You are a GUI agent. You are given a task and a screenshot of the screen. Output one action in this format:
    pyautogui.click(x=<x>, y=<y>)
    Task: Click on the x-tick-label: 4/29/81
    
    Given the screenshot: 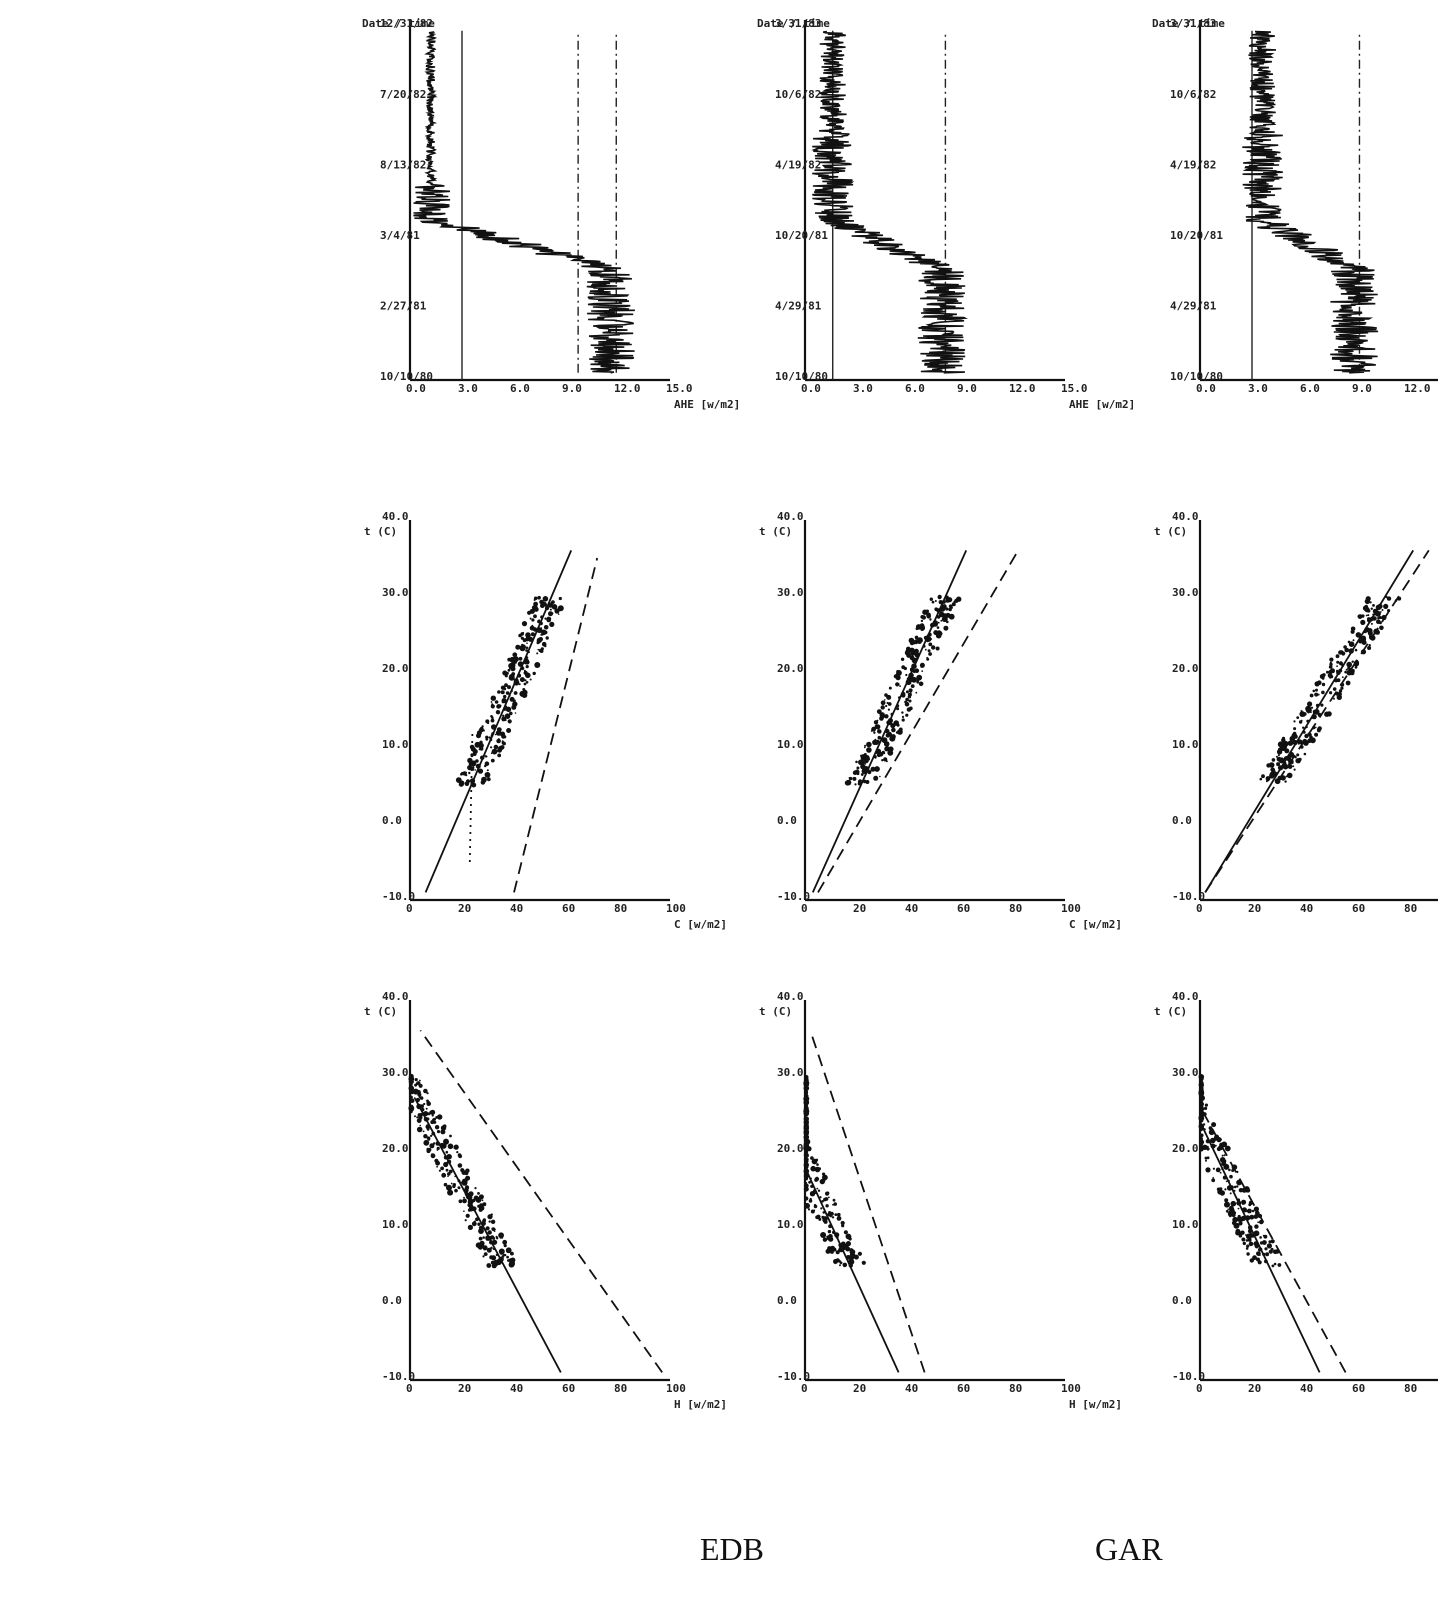 What is the action you would take?
    pyautogui.click(x=798, y=305)
    